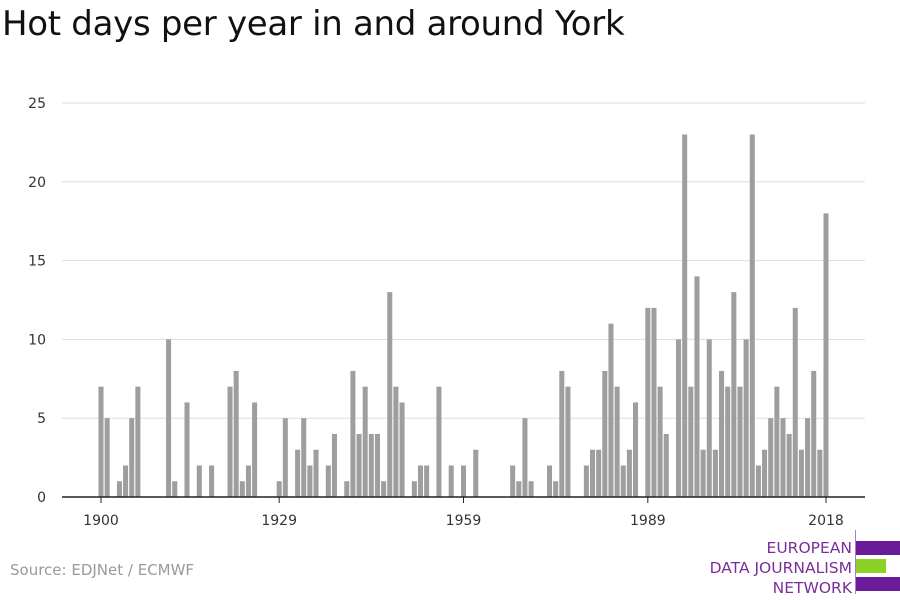 The image size is (900, 600). I want to click on bar-1981, so click(599, 473).